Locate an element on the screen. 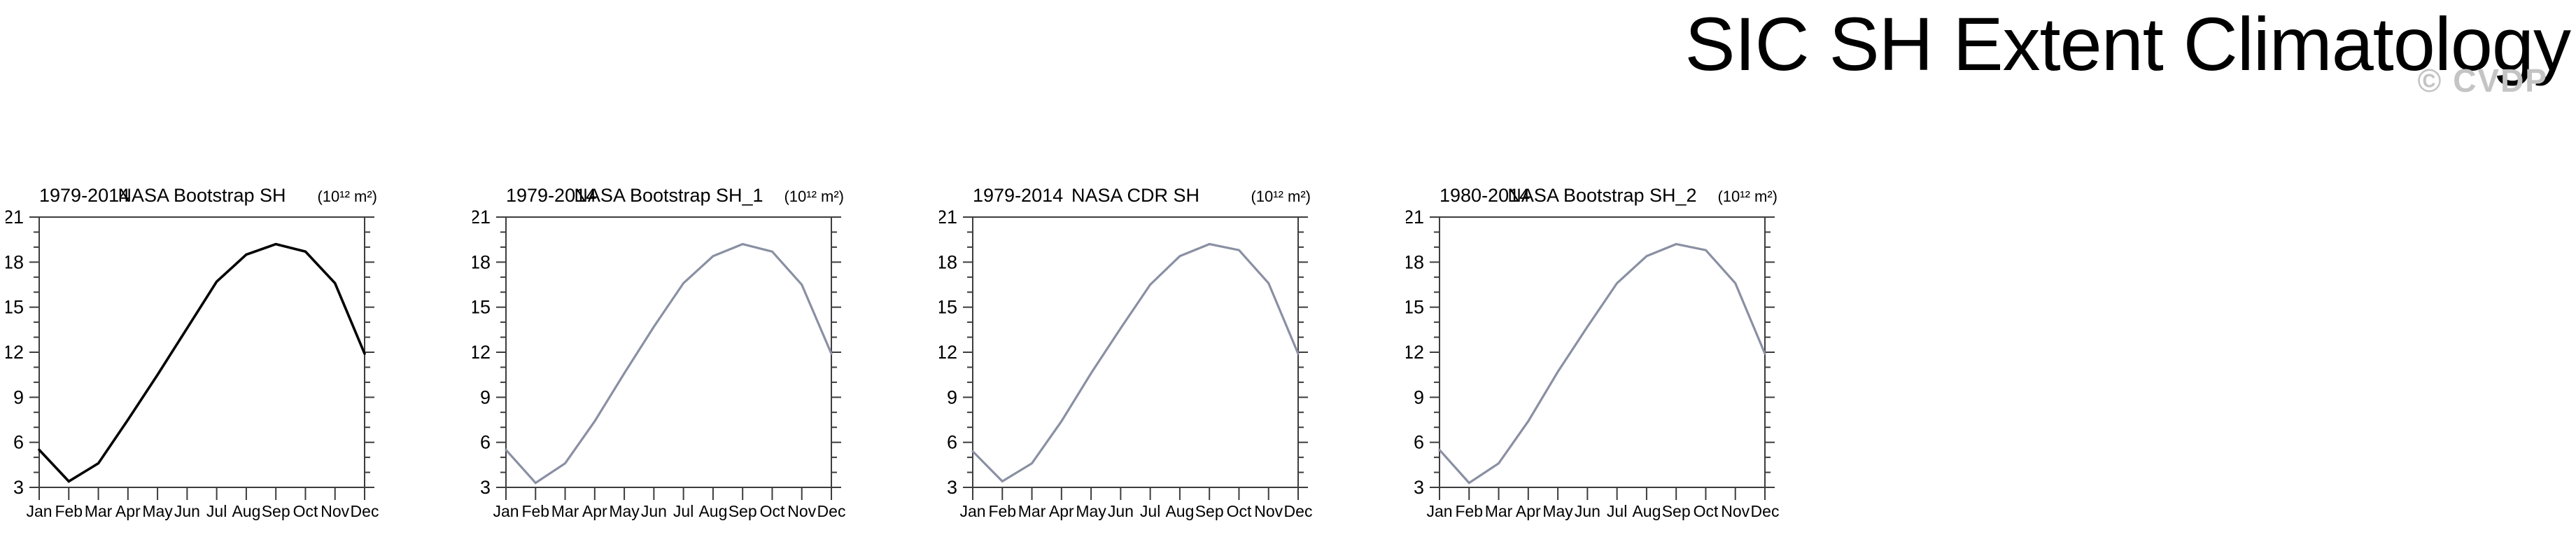 The image size is (2576, 542). page-title: SIC SH Extent Climatology is located at coordinates (2127, 43).